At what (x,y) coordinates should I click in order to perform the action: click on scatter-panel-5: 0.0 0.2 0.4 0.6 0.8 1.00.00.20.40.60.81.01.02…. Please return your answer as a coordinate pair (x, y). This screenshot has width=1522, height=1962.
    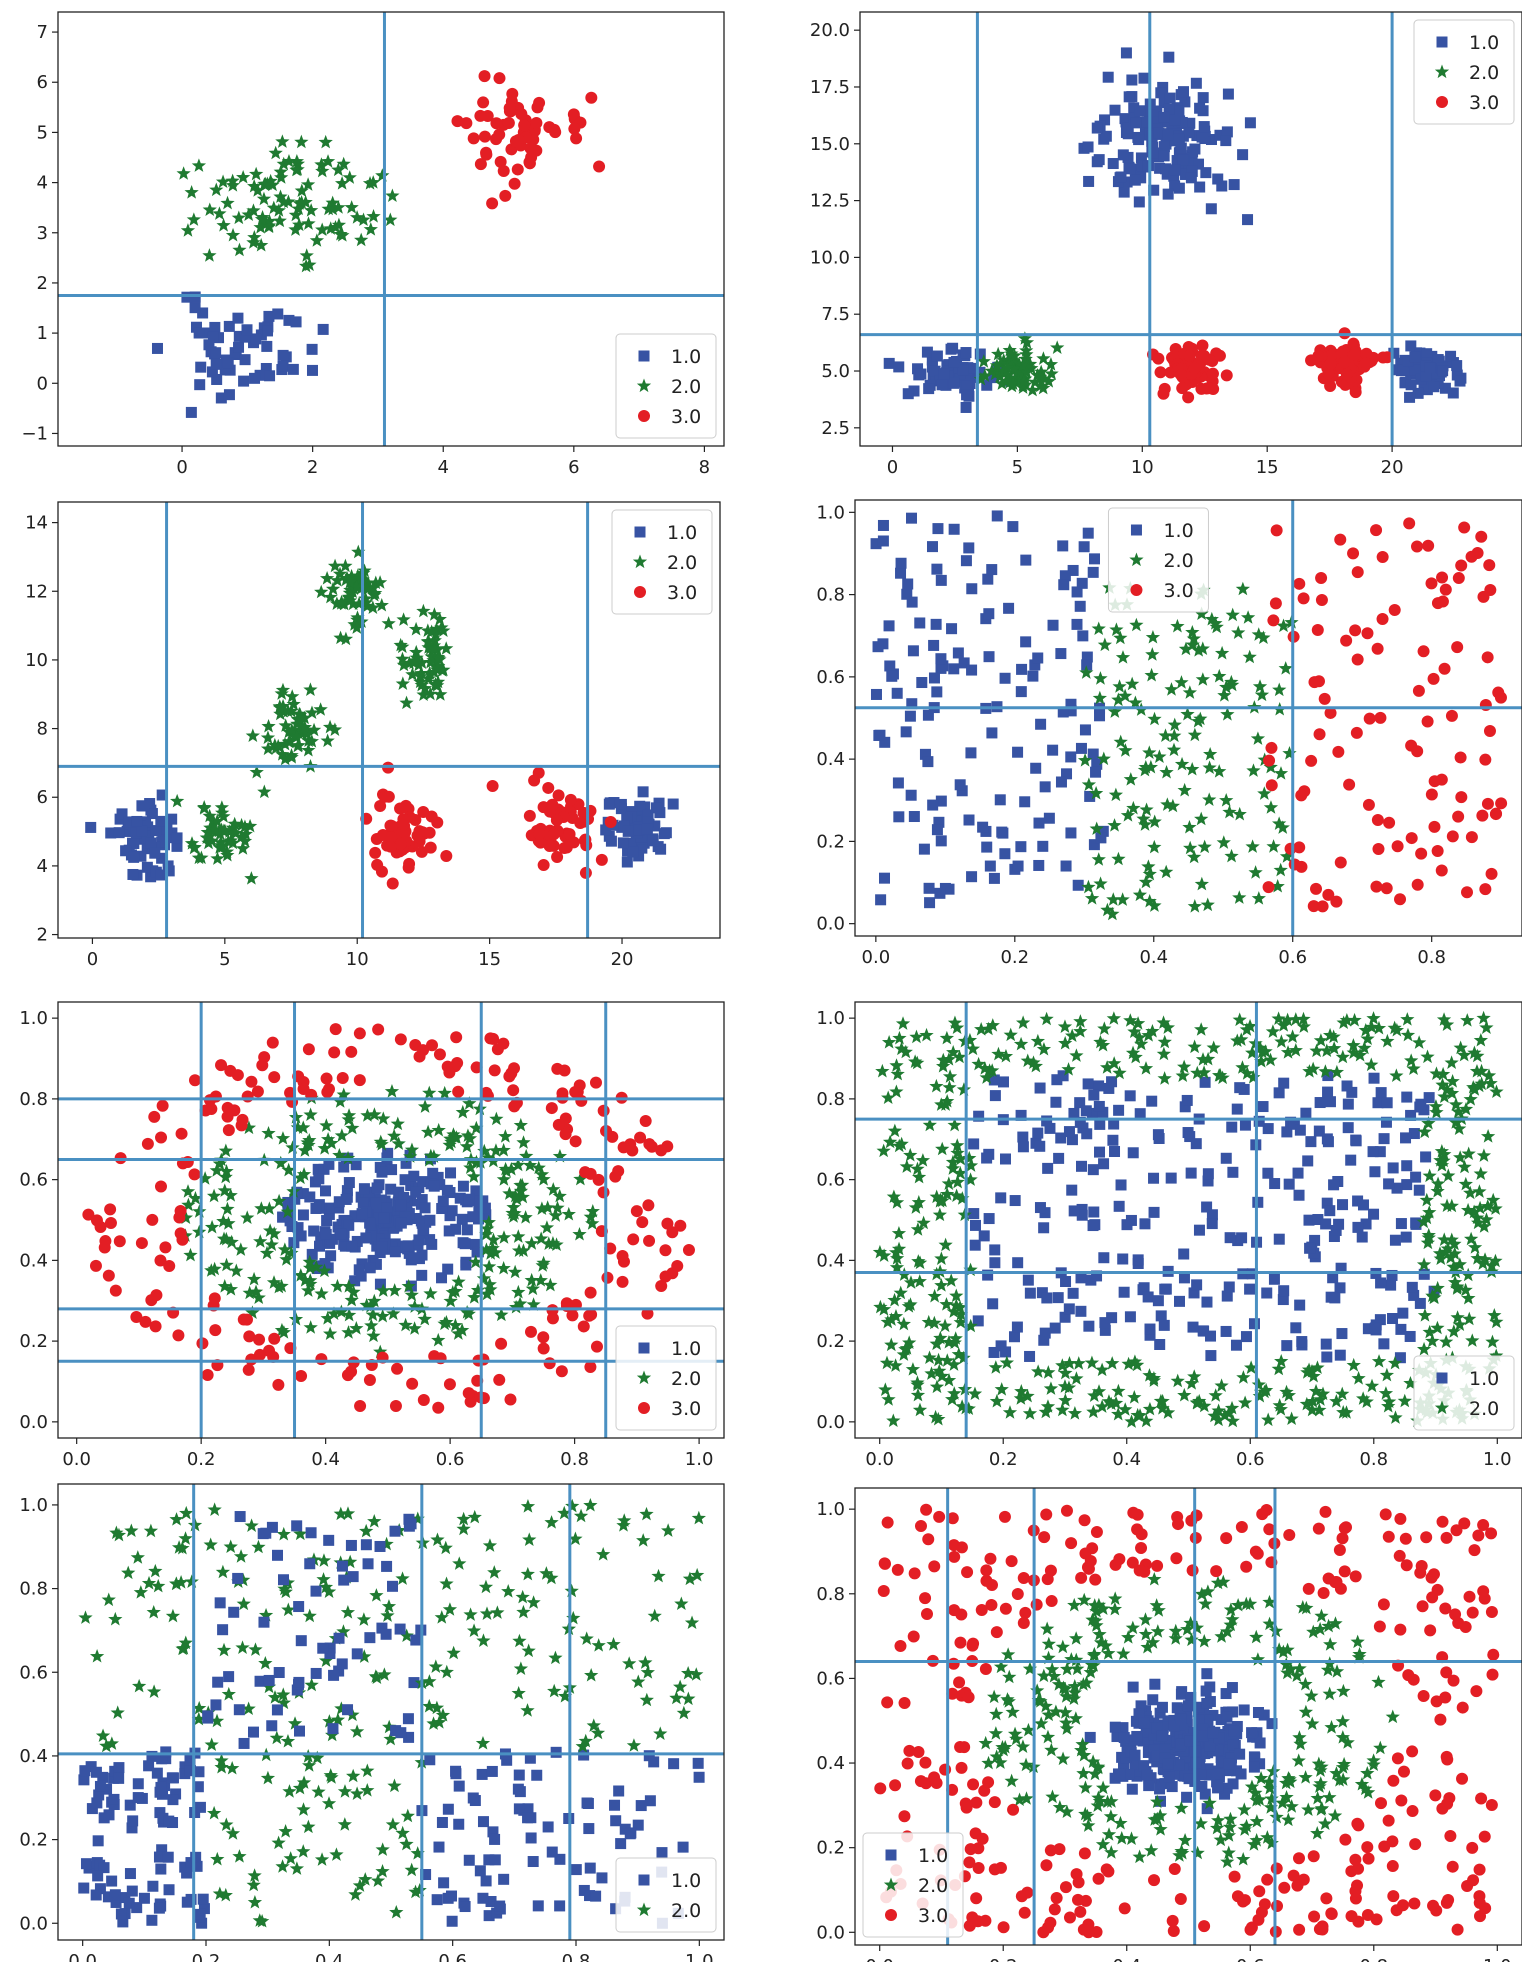
    Looking at the image, I should click on (372, 1235).